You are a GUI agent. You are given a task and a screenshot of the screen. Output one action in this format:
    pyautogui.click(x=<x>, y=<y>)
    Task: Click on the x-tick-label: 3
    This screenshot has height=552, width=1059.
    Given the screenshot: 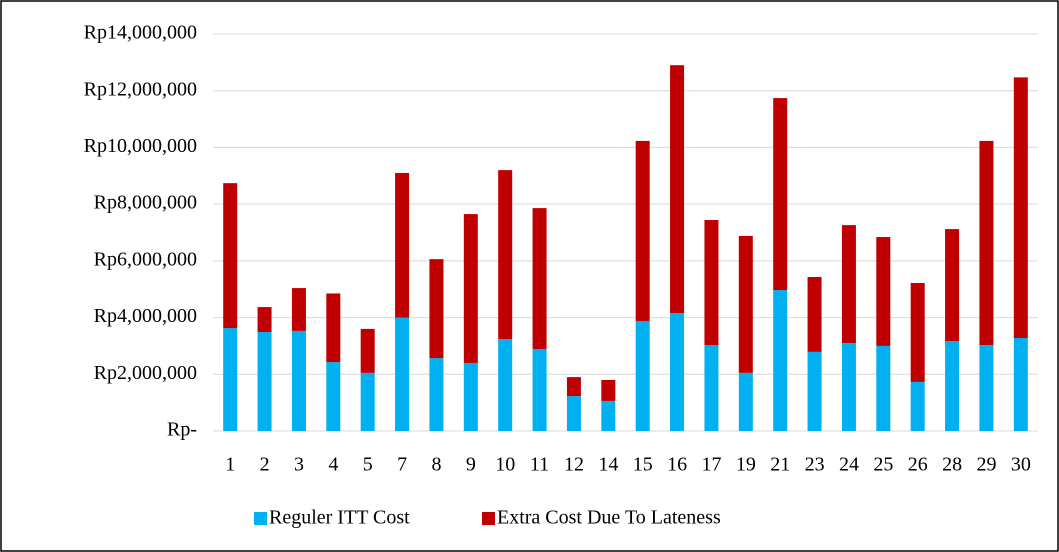 What is the action you would take?
    pyautogui.click(x=299, y=465)
    